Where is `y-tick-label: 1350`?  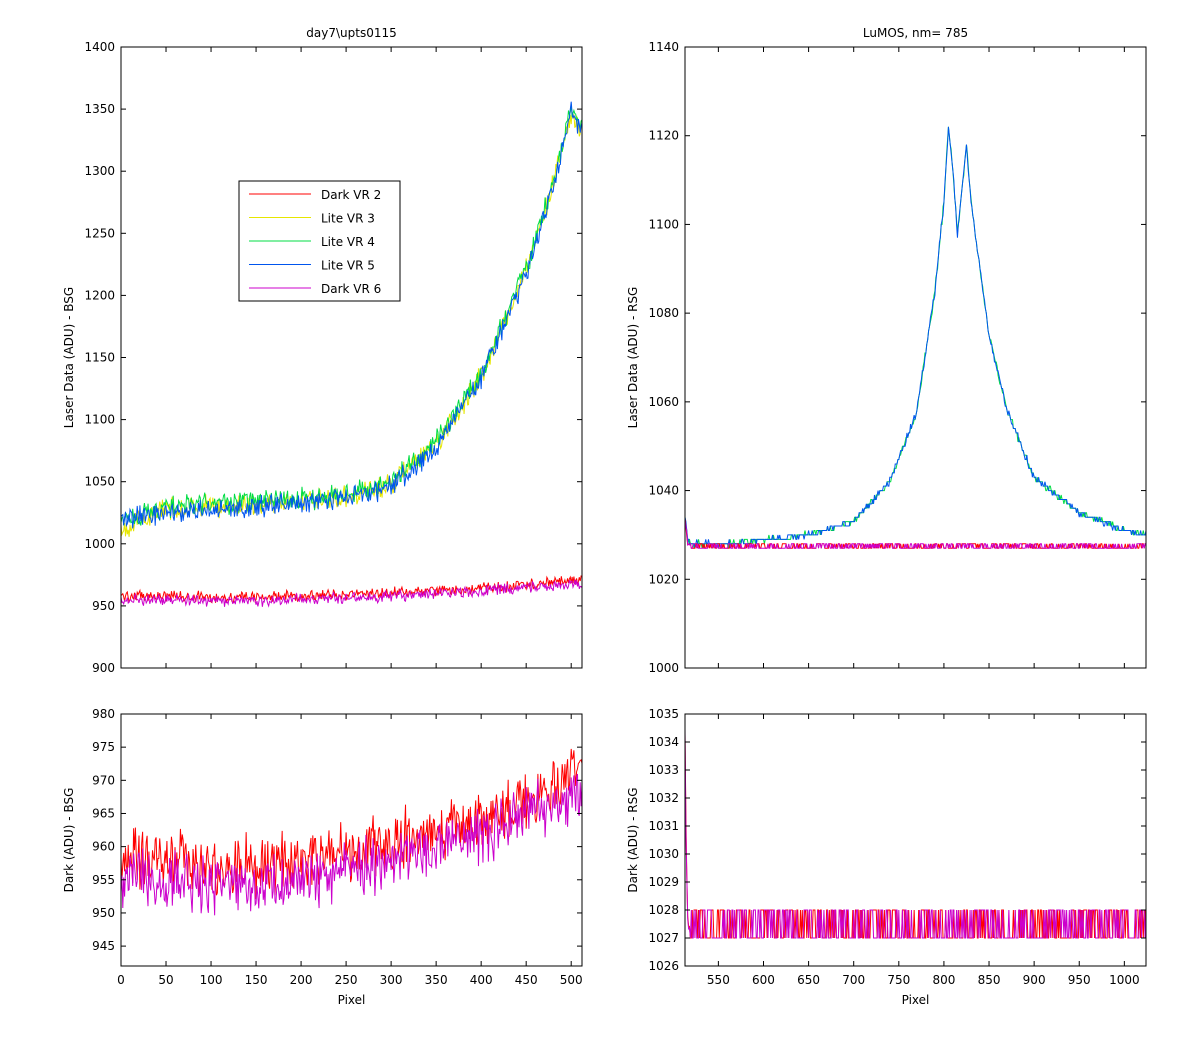 y-tick-label: 1350 is located at coordinates (99, 109).